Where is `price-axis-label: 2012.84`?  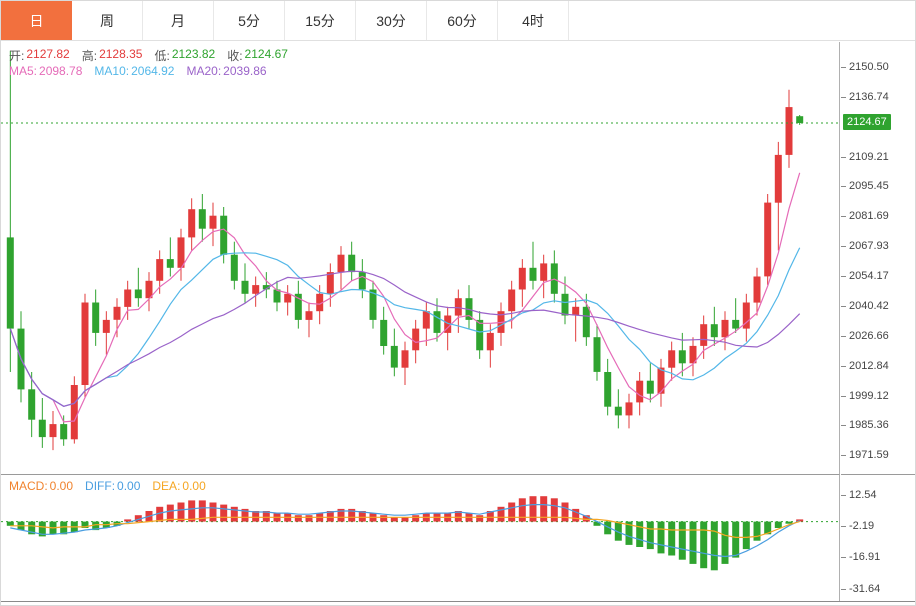
price-axis-label: 2012.84 is located at coordinates (869, 366).